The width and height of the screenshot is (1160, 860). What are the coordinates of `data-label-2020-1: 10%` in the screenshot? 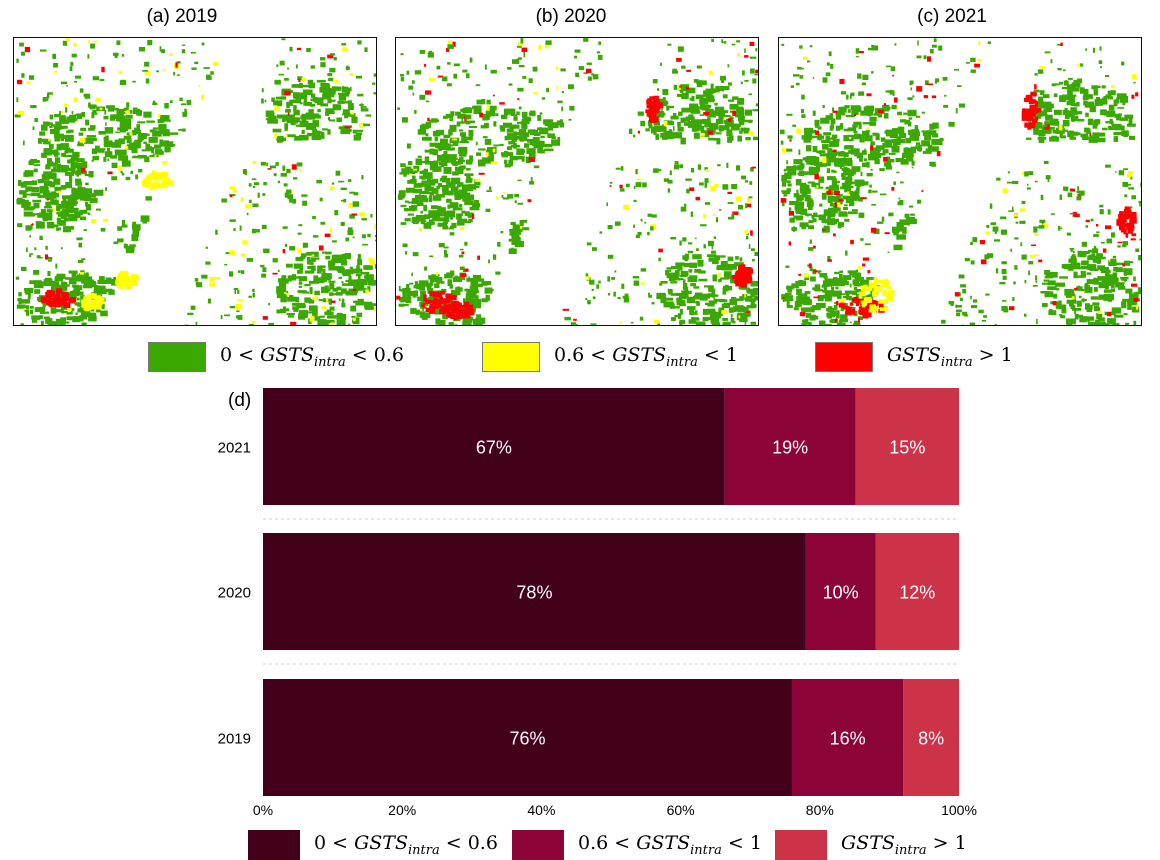 It's located at (841, 593).